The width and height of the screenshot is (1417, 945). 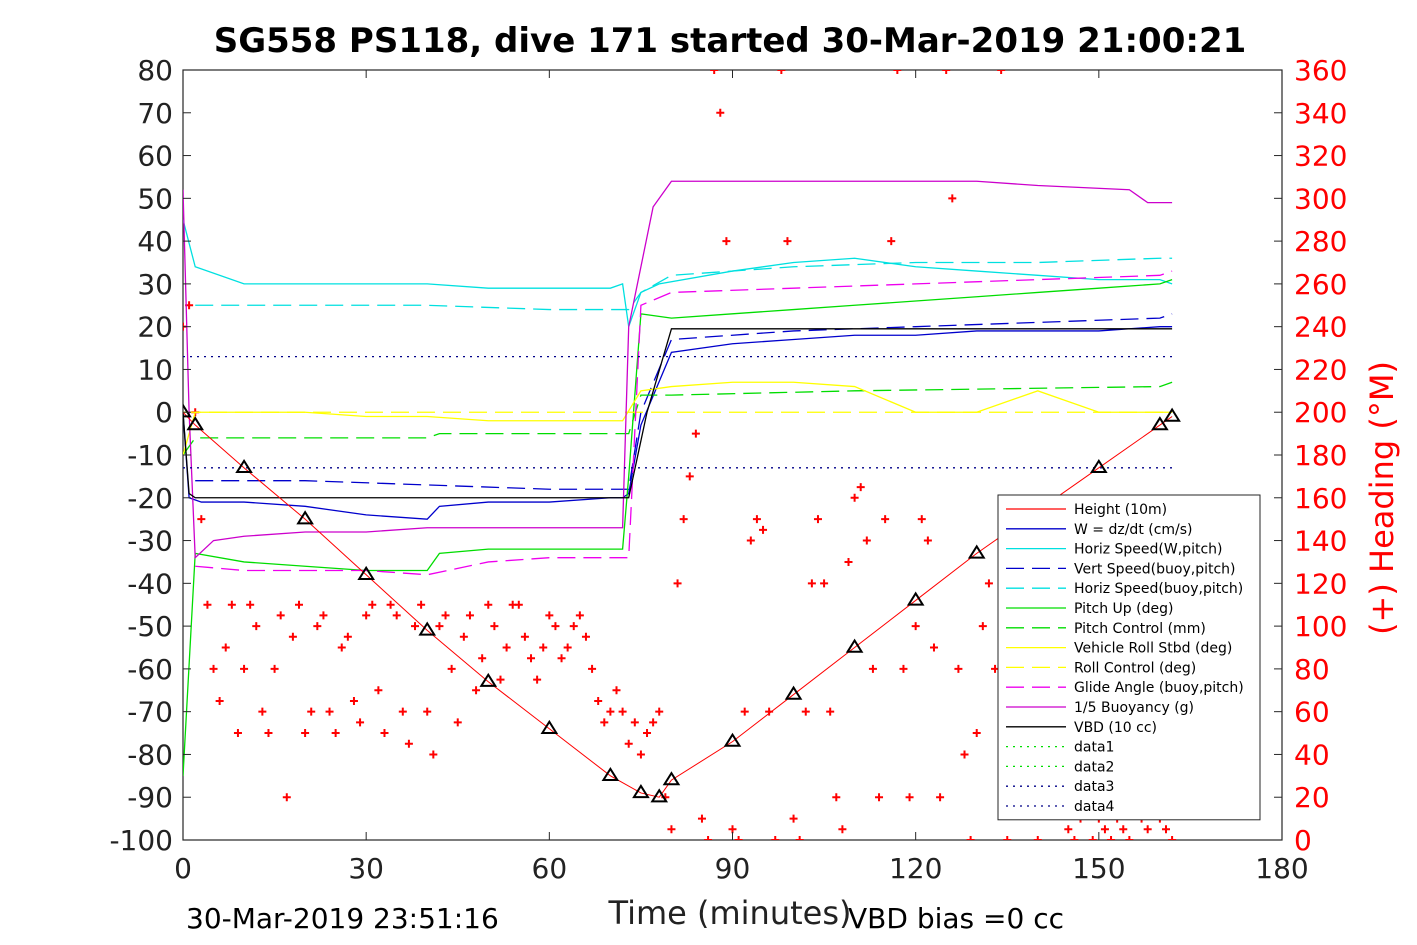 What do you see at coordinates (956, 918) in the screenshot?
I see `footer-vbd-bias: VBD bias =0 cc` at bounding box center [956, 918].